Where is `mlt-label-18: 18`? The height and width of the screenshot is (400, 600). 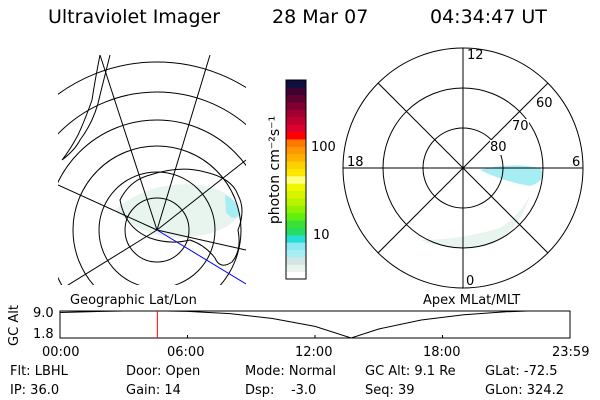 mlt-label-18: 18 is located at coordinates (355, 162).